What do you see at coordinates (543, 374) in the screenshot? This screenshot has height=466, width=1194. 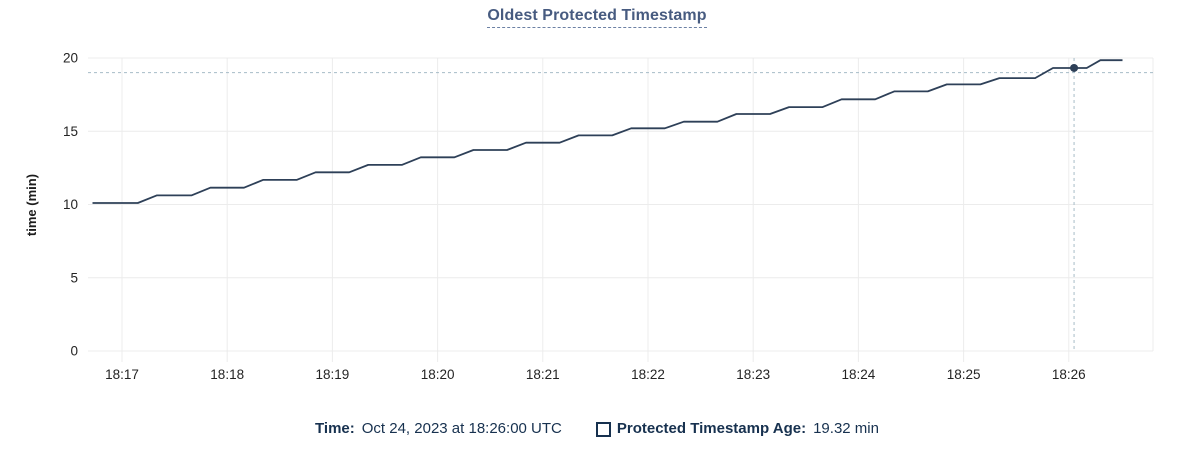 I see `x-tick-label: 18:21` at bounding box center [543, 374].